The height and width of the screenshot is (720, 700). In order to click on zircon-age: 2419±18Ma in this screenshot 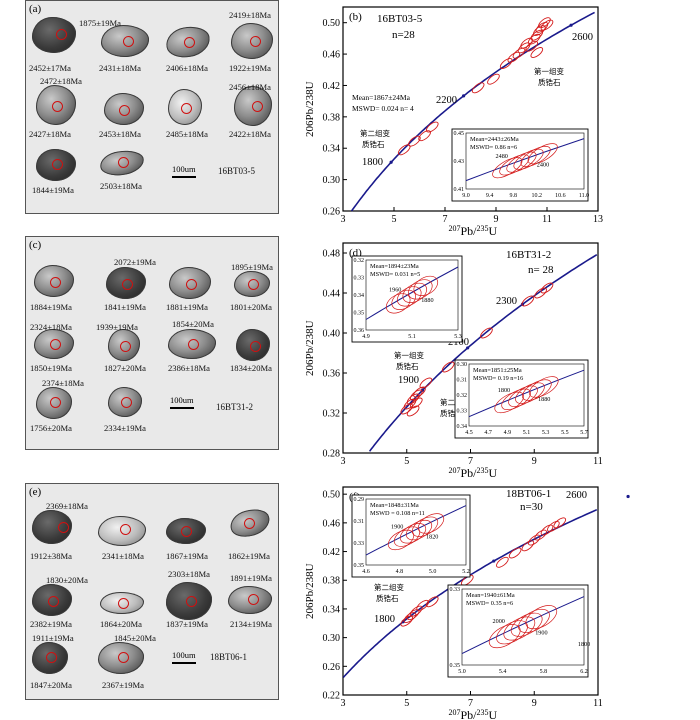, I will do `click(250, 15)`.